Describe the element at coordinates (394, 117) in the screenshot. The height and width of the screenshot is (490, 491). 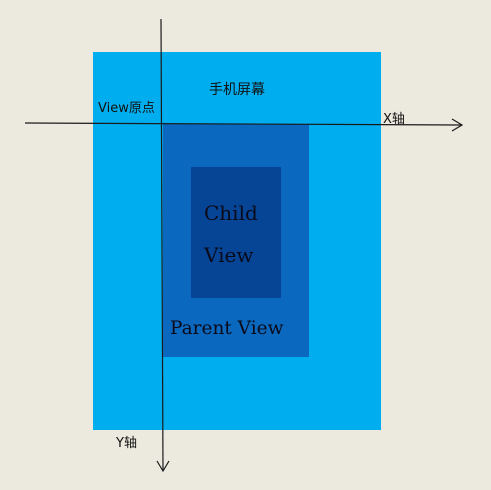
I see `x-axis-label: X轴` at that location.